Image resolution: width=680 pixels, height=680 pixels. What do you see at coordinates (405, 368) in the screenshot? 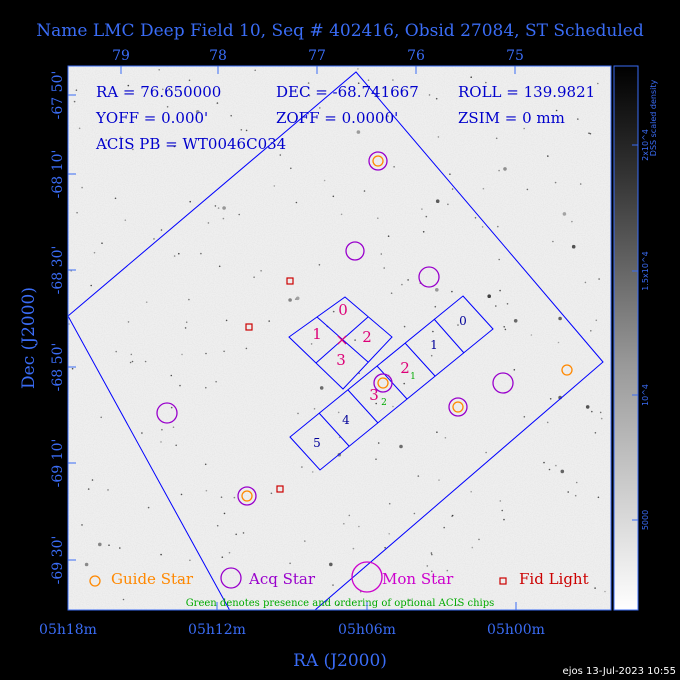
I see `chip-label-s2: 2` at bounding box center [405, 368].